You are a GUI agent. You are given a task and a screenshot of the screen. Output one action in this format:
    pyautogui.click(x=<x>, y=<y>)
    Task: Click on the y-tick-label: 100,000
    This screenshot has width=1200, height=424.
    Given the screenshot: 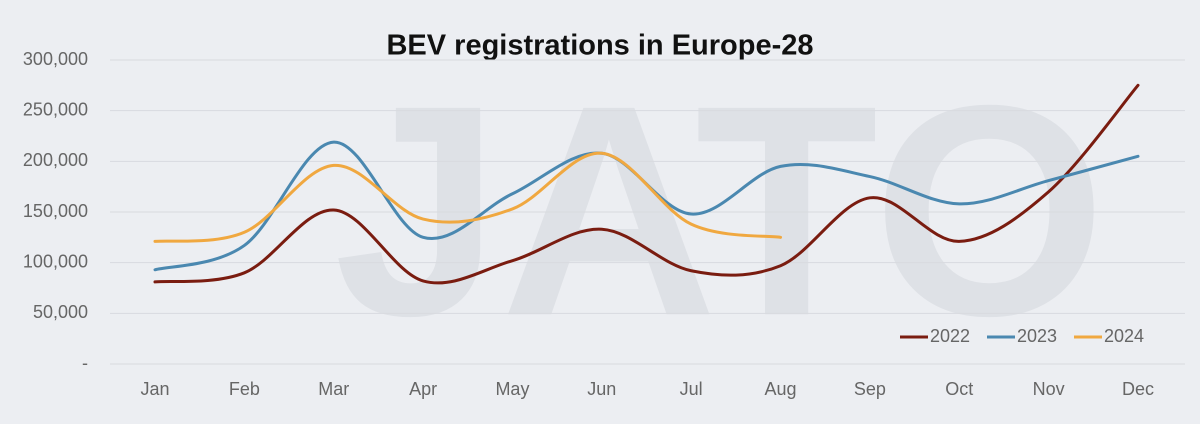 What is the action you would take?
    pyautogui.click(x=55, y=261)
    